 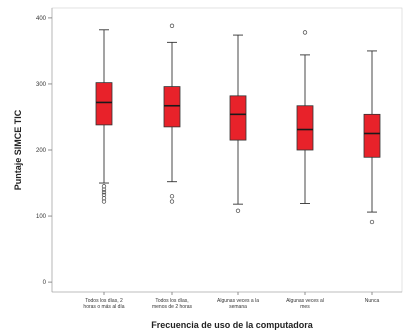 I want to click on x-tick-label-line: Todos los días,, so click(x=171, y=301).